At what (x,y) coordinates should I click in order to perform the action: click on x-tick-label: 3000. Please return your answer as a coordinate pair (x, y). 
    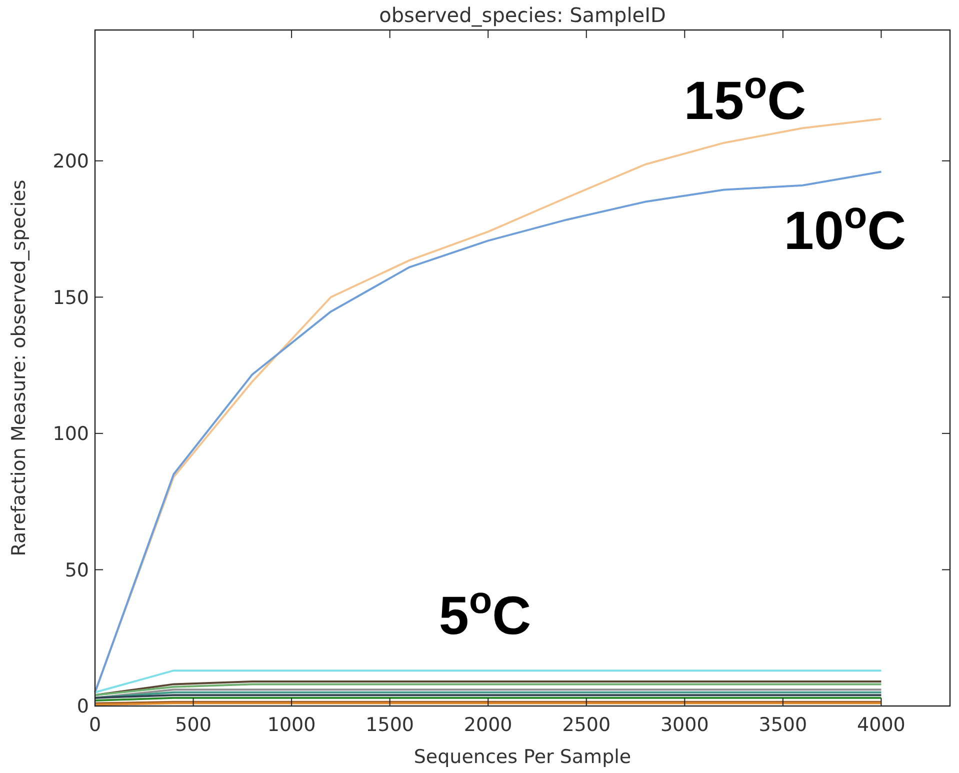
    Looking at the image, I should click on (684, 725).